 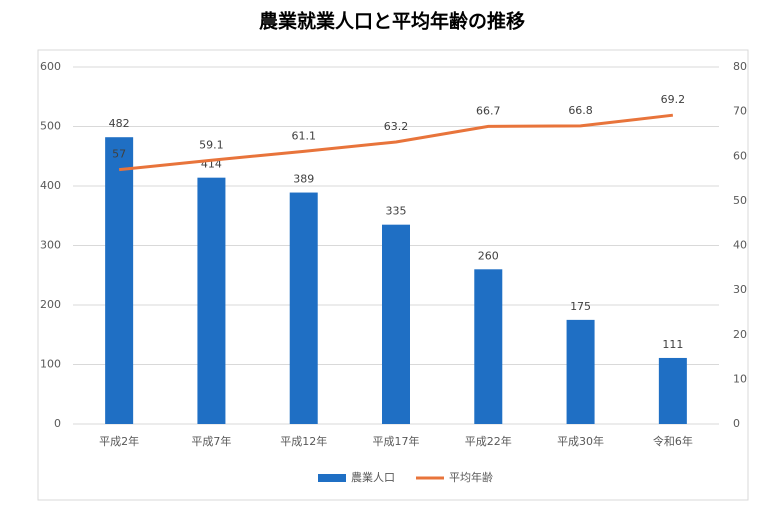 What do you see at coordinates (119, 154) in the screenshot?
I see `data-label: 57` at bounding box center [119, 154].